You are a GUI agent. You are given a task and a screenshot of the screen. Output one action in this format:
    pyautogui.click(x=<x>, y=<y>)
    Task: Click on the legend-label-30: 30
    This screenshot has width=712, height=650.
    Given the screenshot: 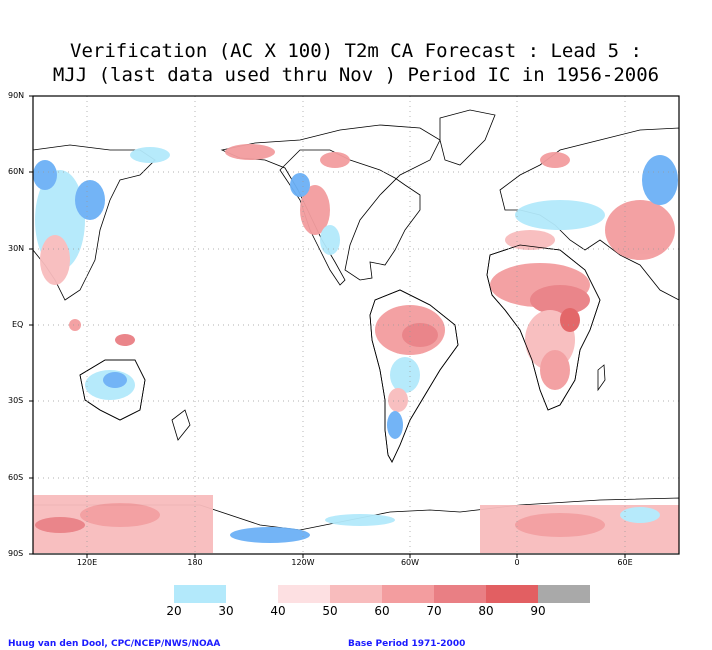 What is the action you would take?
    pyautogui.click(x=226, y=611)
    